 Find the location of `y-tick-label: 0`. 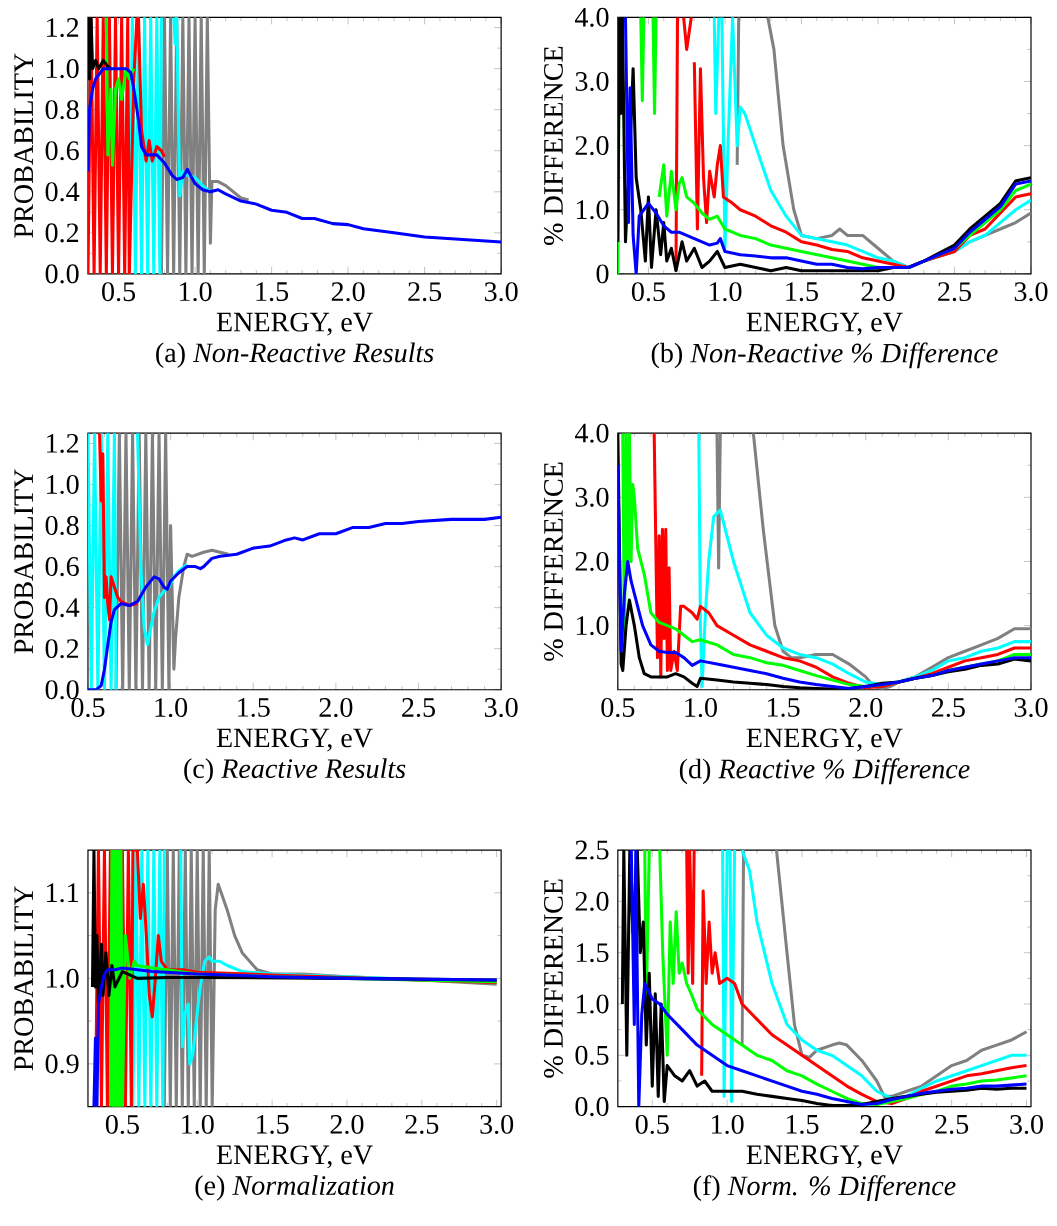

y-tick-label: 0 is located at coordinates (602, 274).